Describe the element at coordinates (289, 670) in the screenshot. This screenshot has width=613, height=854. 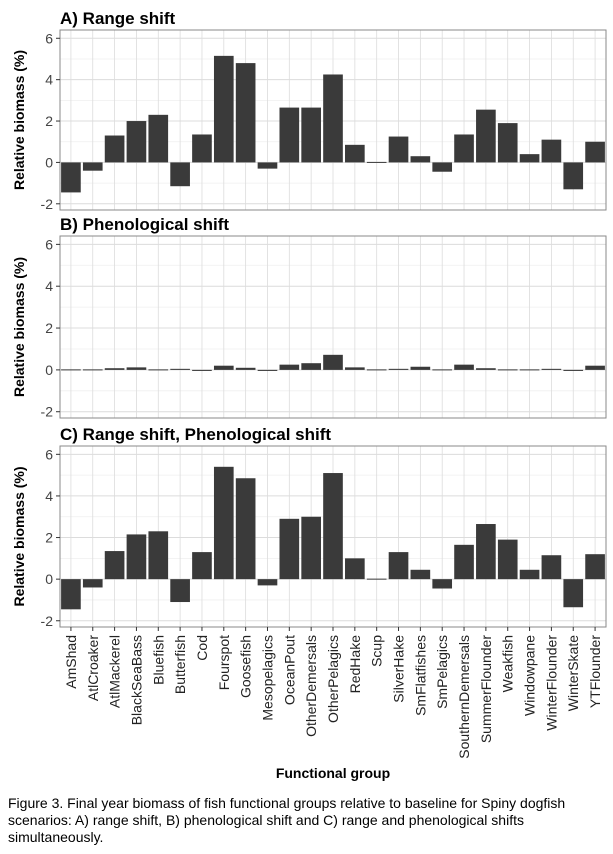
I see `x-tick-label: OceanPout` at that location.